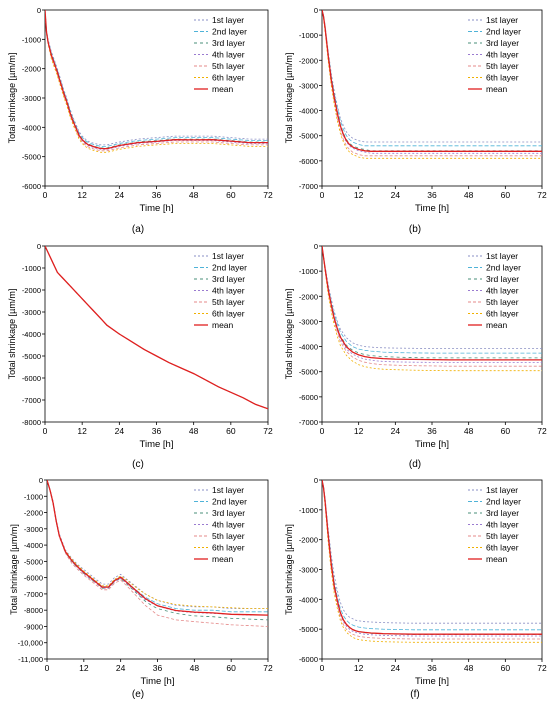 Image resolution: width=550 pixels, height=702 pixels. I want to click on panel-label: (f), so click(414, 694).